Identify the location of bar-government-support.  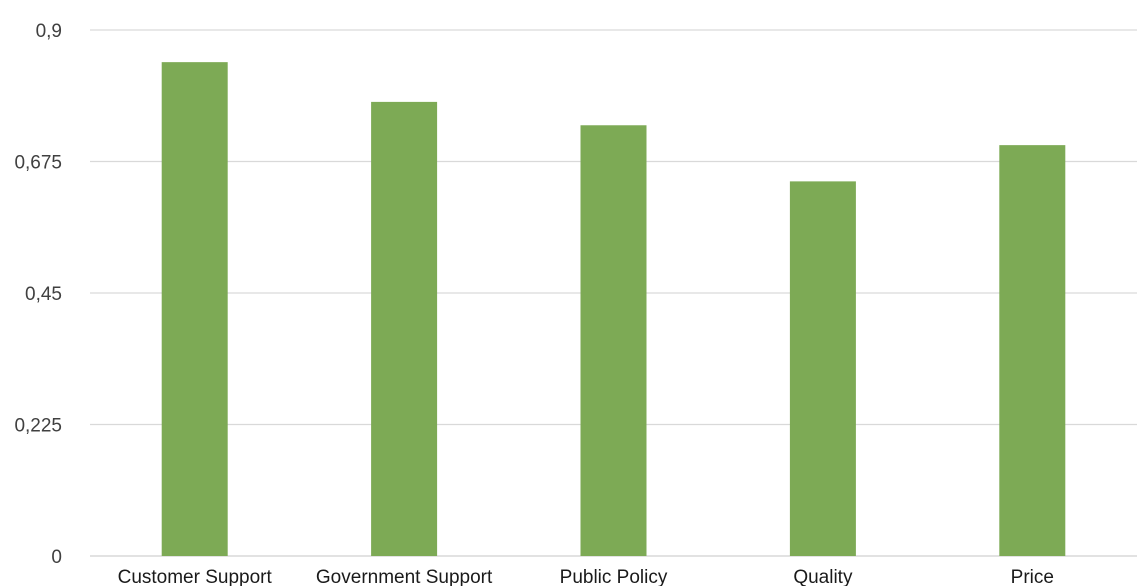
(404, 329).